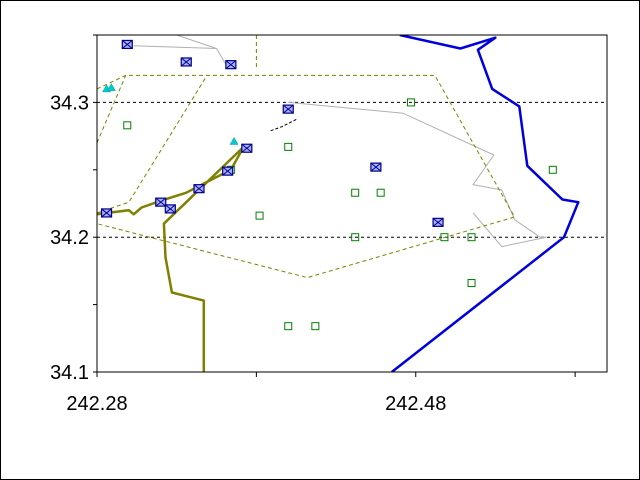  Describe the element at coordinates (171, 258) in the screenshot. I see `road-line` at that location.